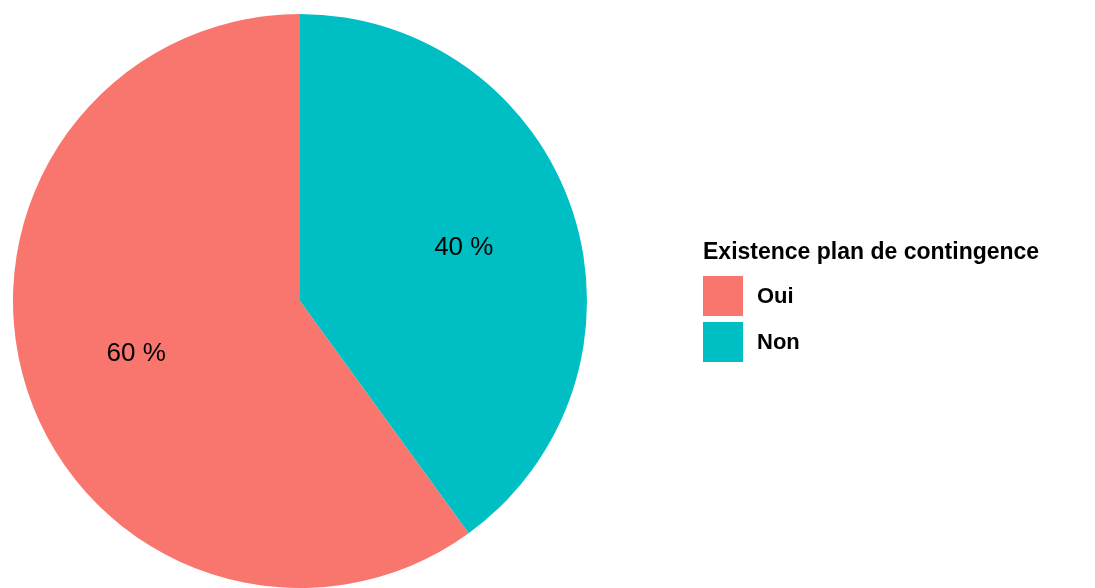  Describe the element at coordinates (871, 251) in the screenshot. I see `legend-title: Existence plan de contingence` at that location.